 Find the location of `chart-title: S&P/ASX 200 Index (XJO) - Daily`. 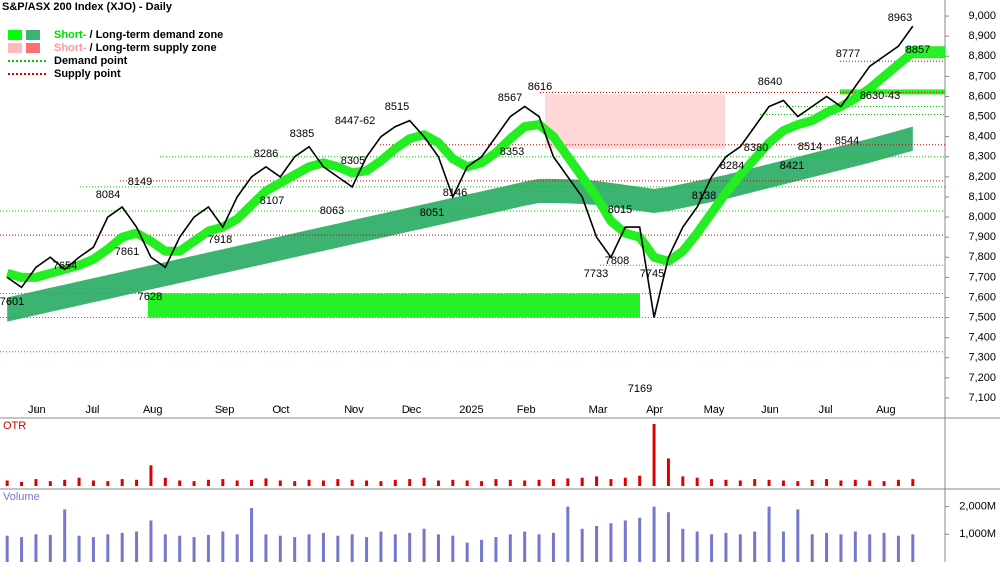

chart-title: S&P/ASX 200 Index (XJO) - Daily is located at coordinates (87, 7).